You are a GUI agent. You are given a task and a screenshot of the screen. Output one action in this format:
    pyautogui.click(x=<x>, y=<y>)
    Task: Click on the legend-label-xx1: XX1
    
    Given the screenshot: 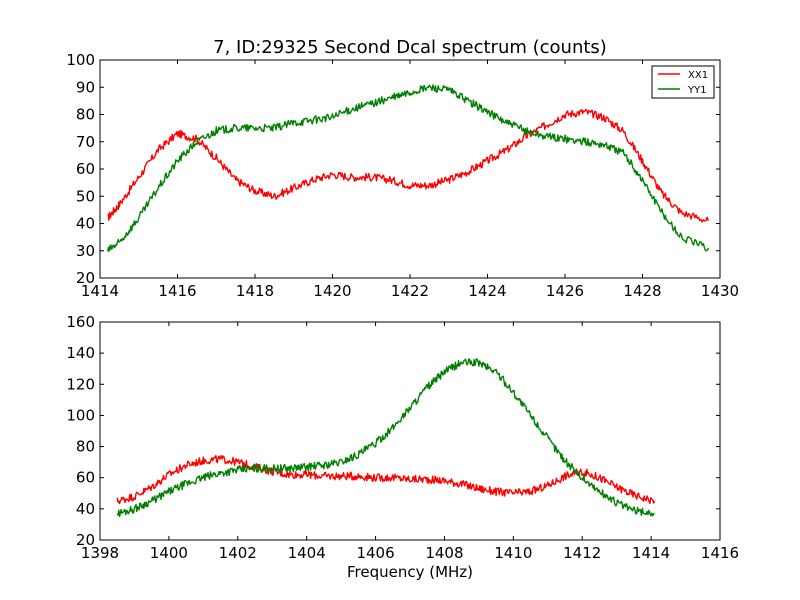 What is the action you would take?
    pyautogui.click(x=698, y=75)
    